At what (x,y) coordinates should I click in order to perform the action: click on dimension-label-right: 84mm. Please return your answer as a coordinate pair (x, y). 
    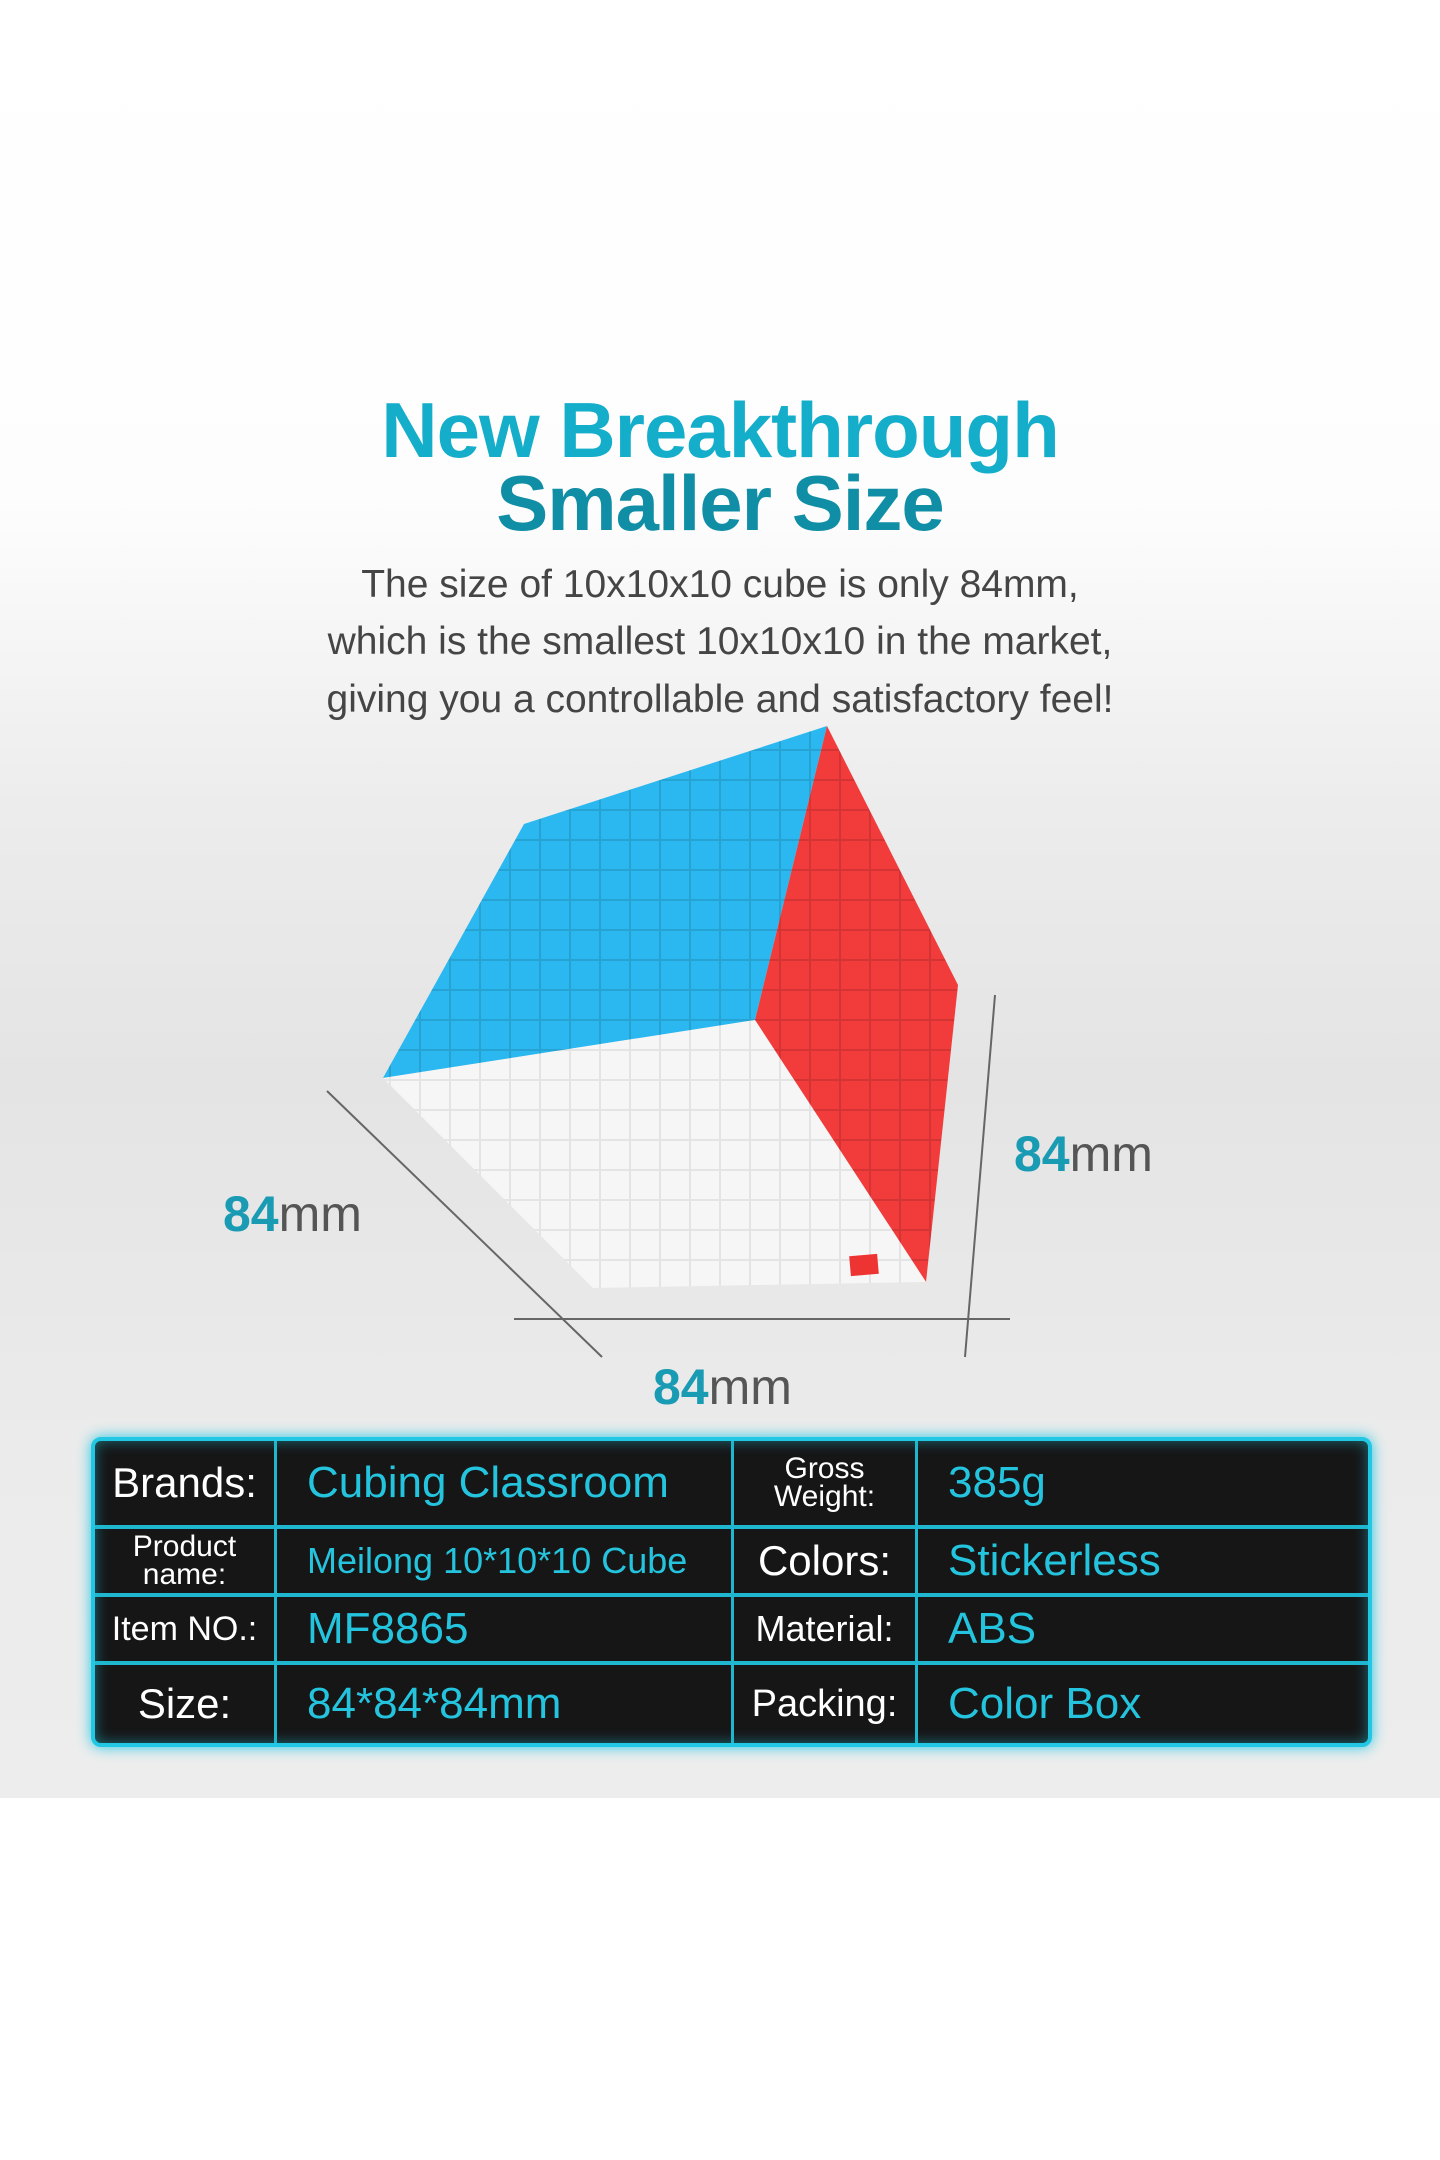
    Looking at the image, I should click on (1083, 1154).